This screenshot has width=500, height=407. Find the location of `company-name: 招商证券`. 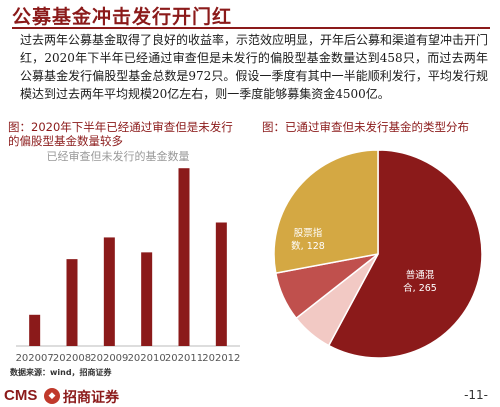

company-name: 招商证券 is located at coordinates (91, 398).